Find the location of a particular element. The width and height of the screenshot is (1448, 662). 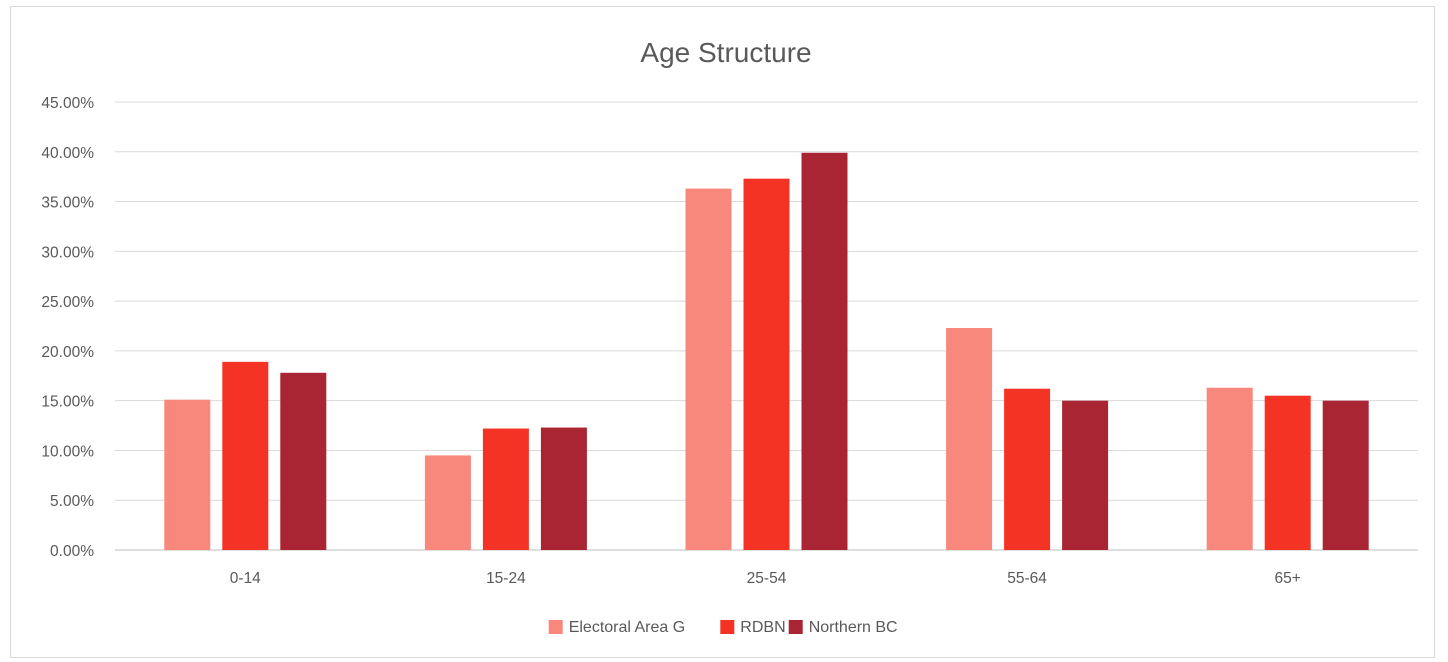

y-tick-label: 15.00% is located at coordinates (67, 402).